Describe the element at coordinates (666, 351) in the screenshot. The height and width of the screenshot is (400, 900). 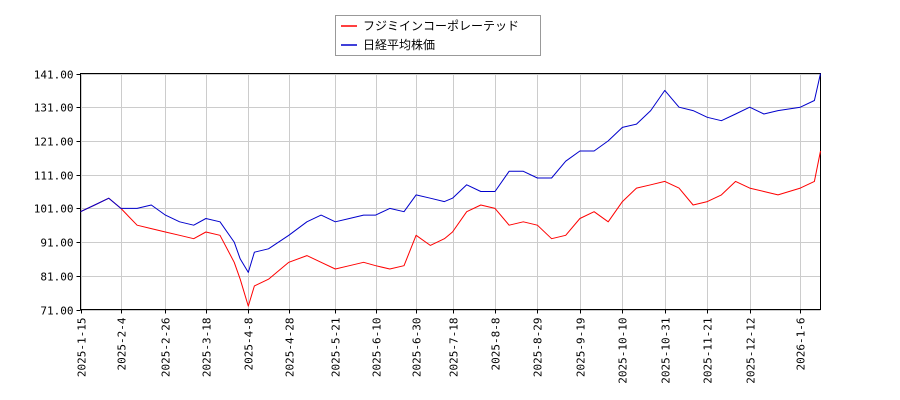
I see `x-tick-label: 2025-10-31` at that location.